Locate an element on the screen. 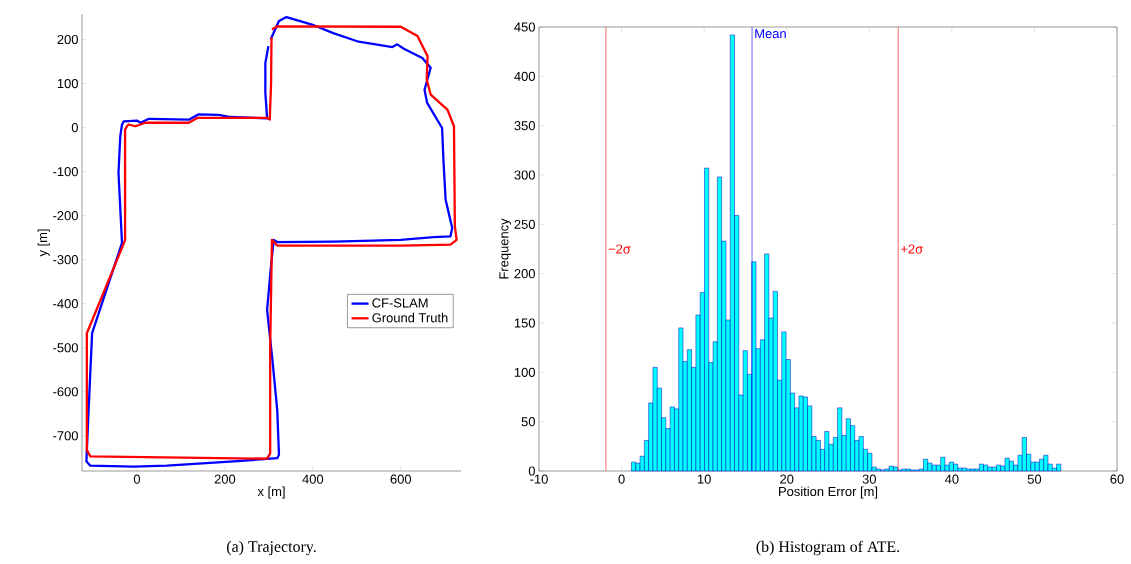 The height and width of the screenshot is (564, 1131). y-tick-label: 50 is located at coordinates (528, 422).